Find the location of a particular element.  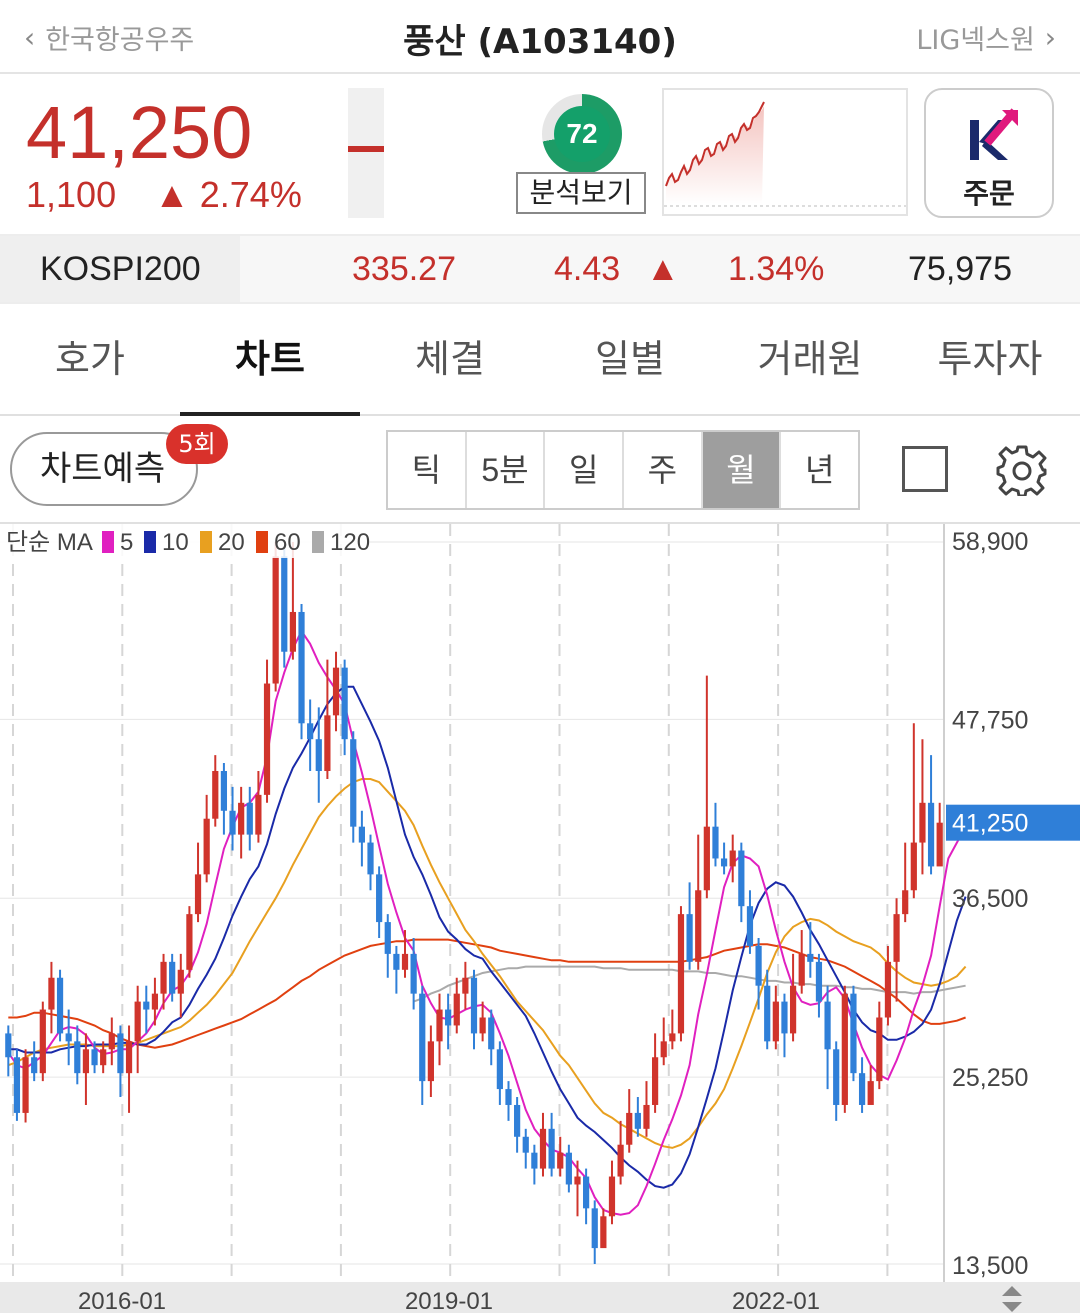

legend-label: 120 is located at coordinates (350, 542).